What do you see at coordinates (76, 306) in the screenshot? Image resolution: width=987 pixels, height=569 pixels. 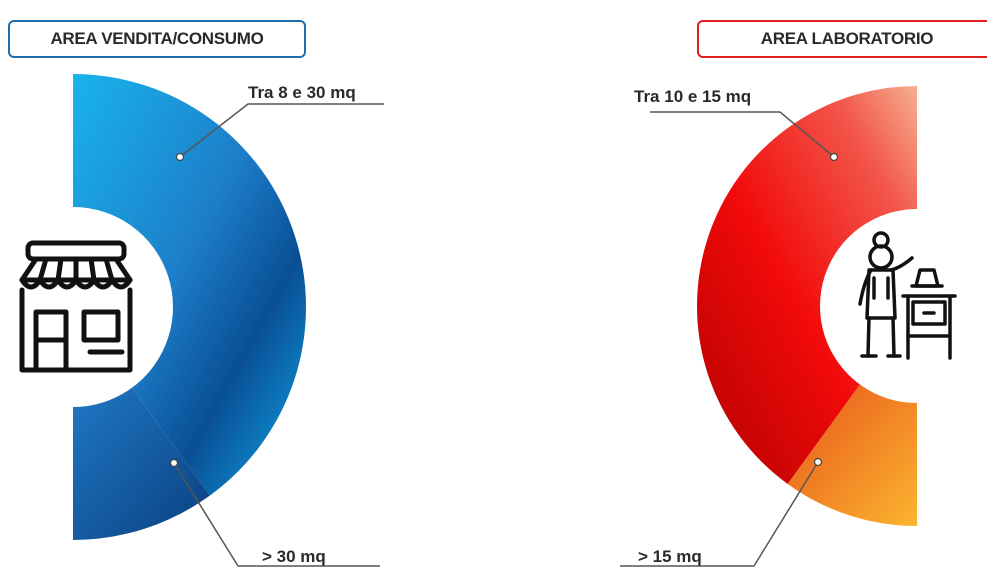 I see `shop-icon` at bounding box center [76, 306].